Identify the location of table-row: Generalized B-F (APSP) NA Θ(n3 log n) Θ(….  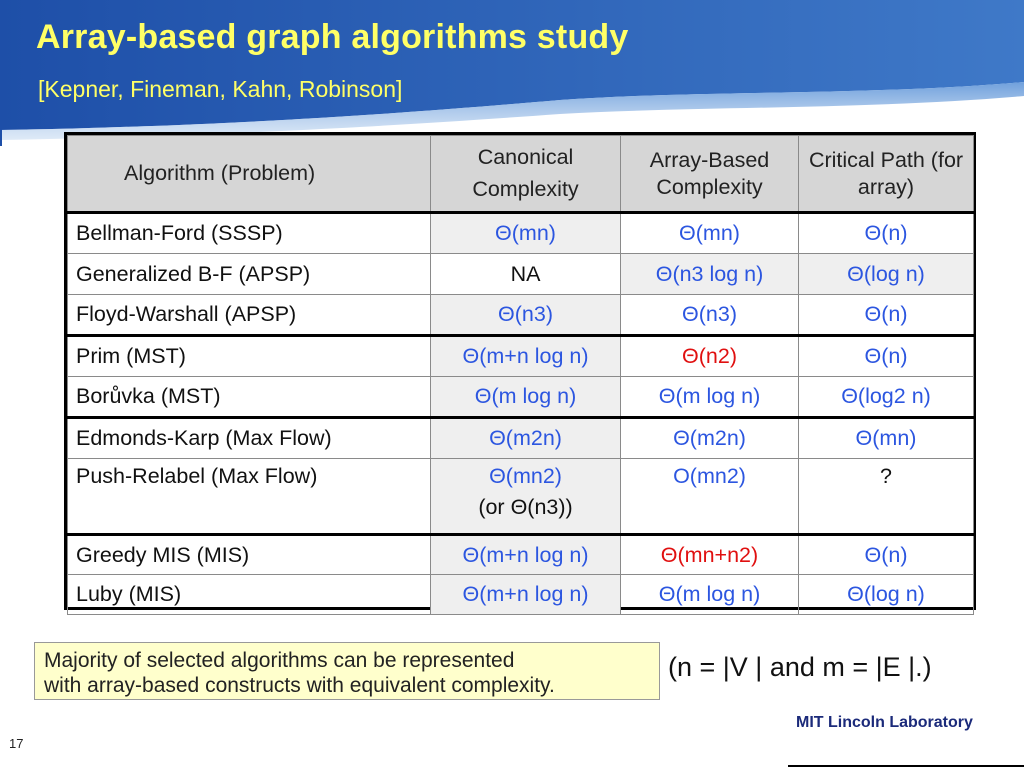
(520, 274).